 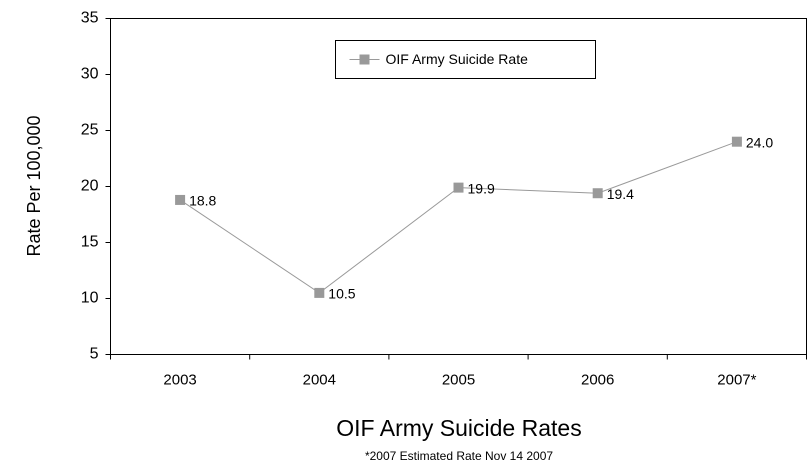 What do you see at coordinates (202, 201) in the screenshot?
I see `value-label: 18.8` at bounding box center [202, 201].